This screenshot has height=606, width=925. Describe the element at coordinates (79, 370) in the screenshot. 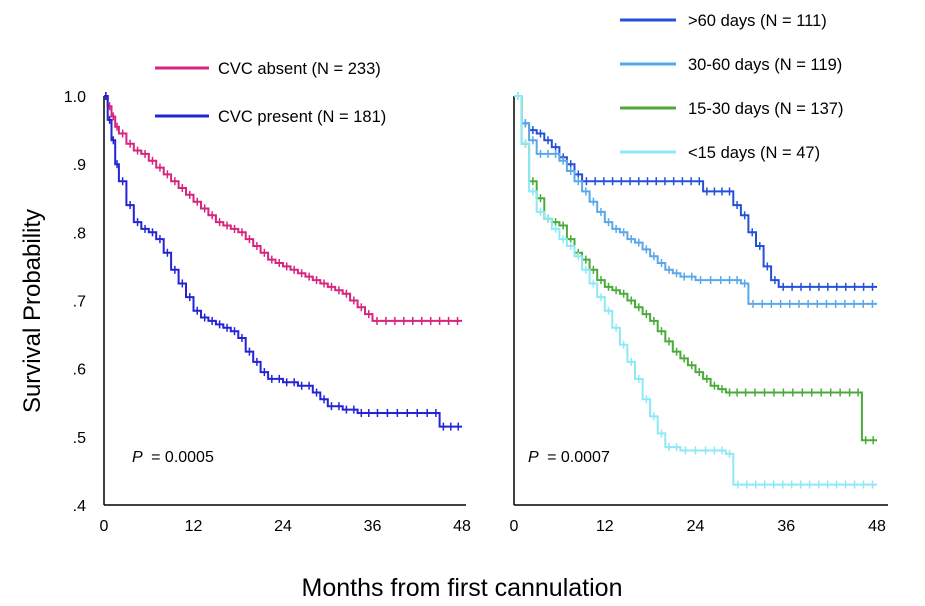

I see `y-tick-label: .6` at that location.